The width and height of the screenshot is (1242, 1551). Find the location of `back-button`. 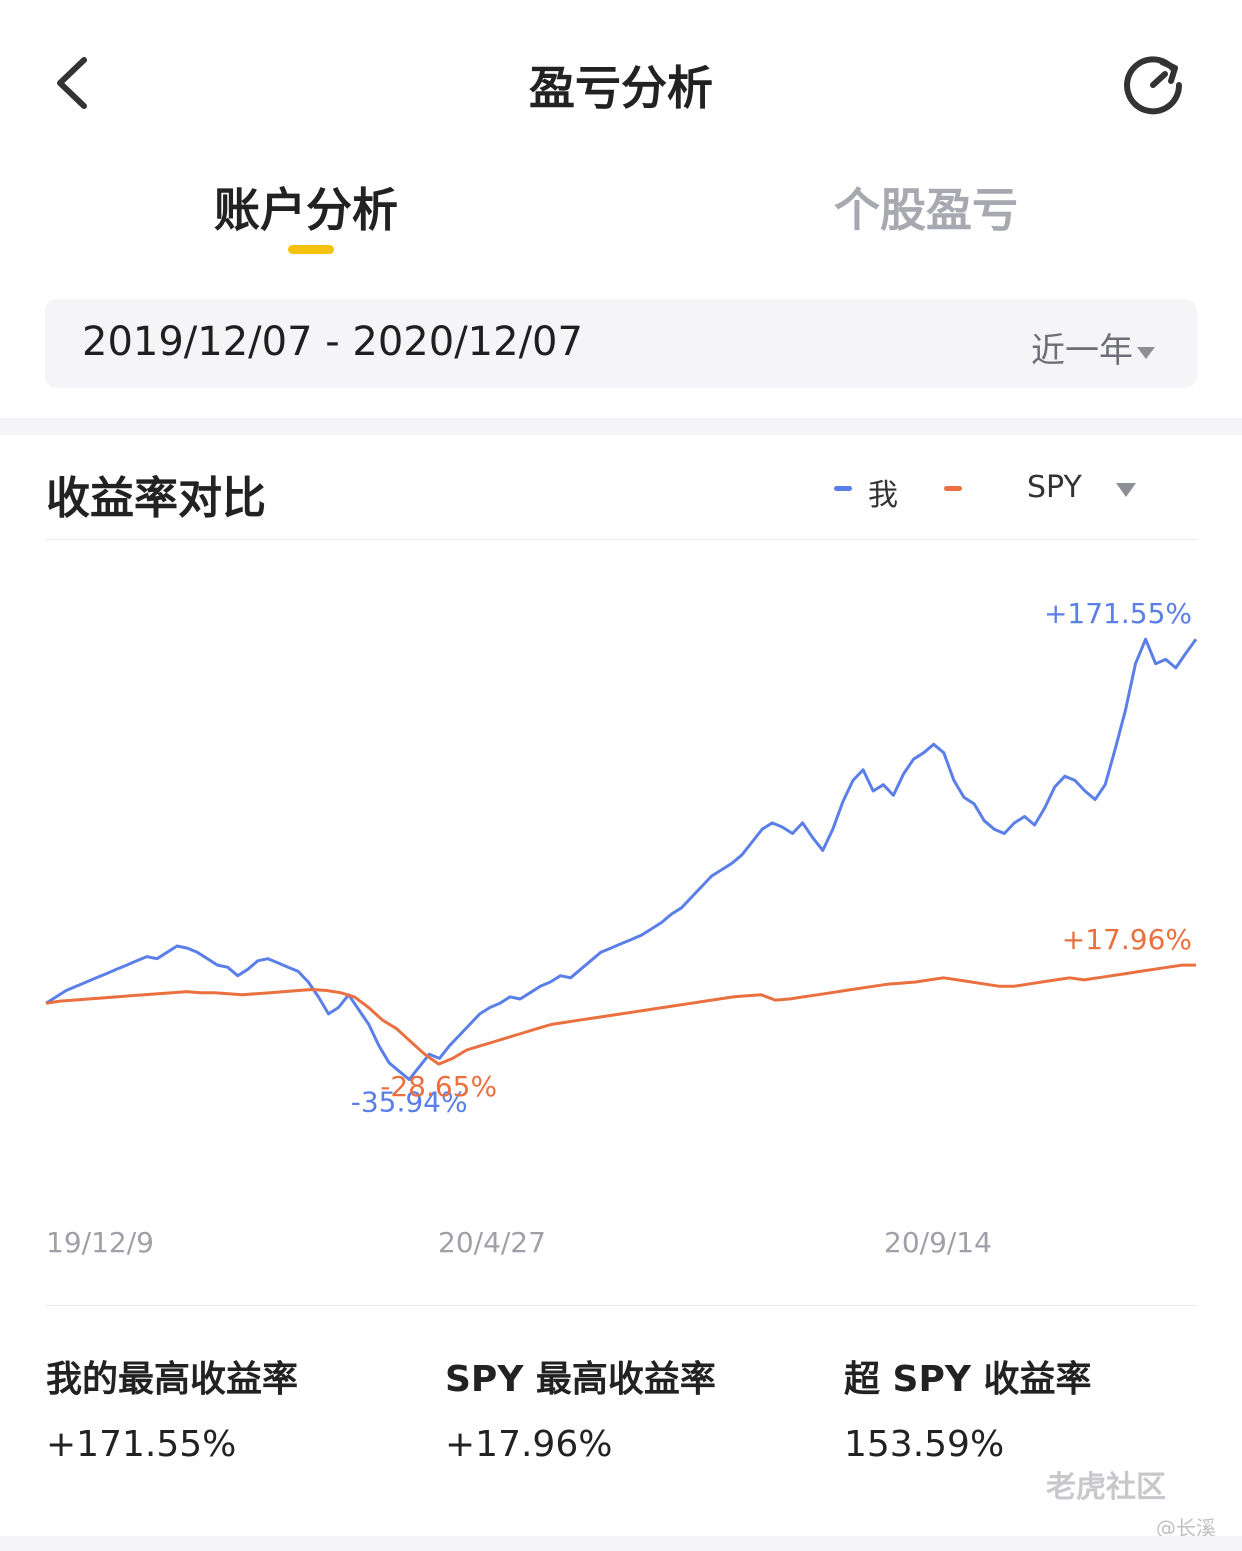

back-button is located at coordinates (75, 83).